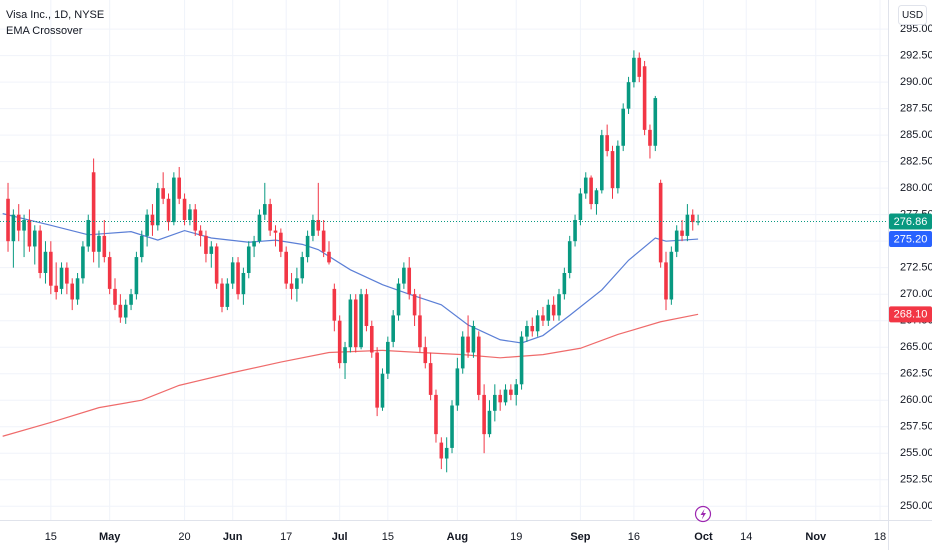  Describe the element at coordinates (233, 537) in the screenshot. I see `x-tick-label: Jun` at that location.